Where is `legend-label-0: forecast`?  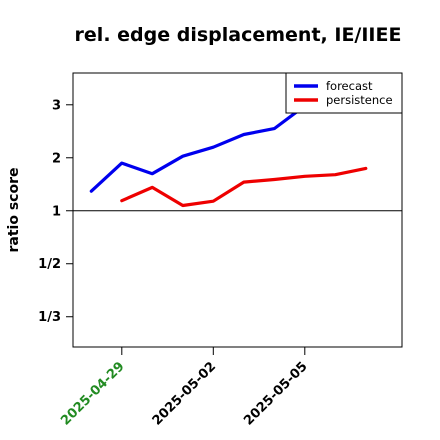 legend-label-0: forecast is located at coordinates (349, 86).